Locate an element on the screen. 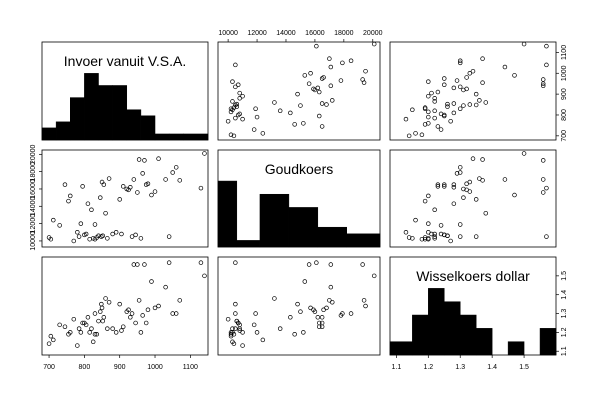 This screenshot has height=400, width=599. x-tick-label-0-1: 800 is located at coordinates (85, 367).